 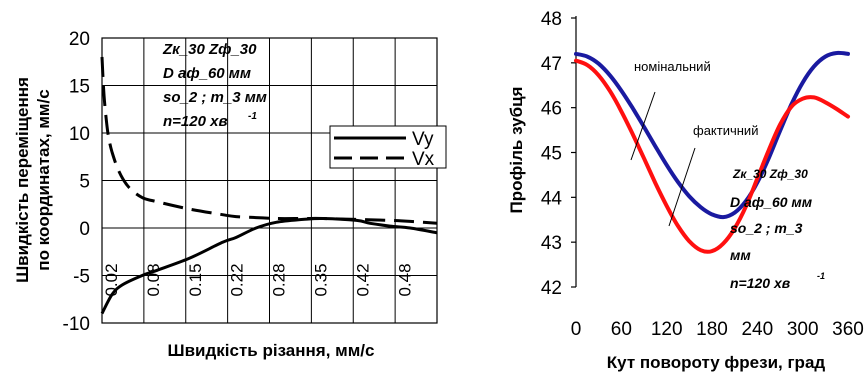 What do you see at coordinates (423, 159) in the screenshot?
I see `legend-label-vx: Vx` at bounding box center [423, 159].